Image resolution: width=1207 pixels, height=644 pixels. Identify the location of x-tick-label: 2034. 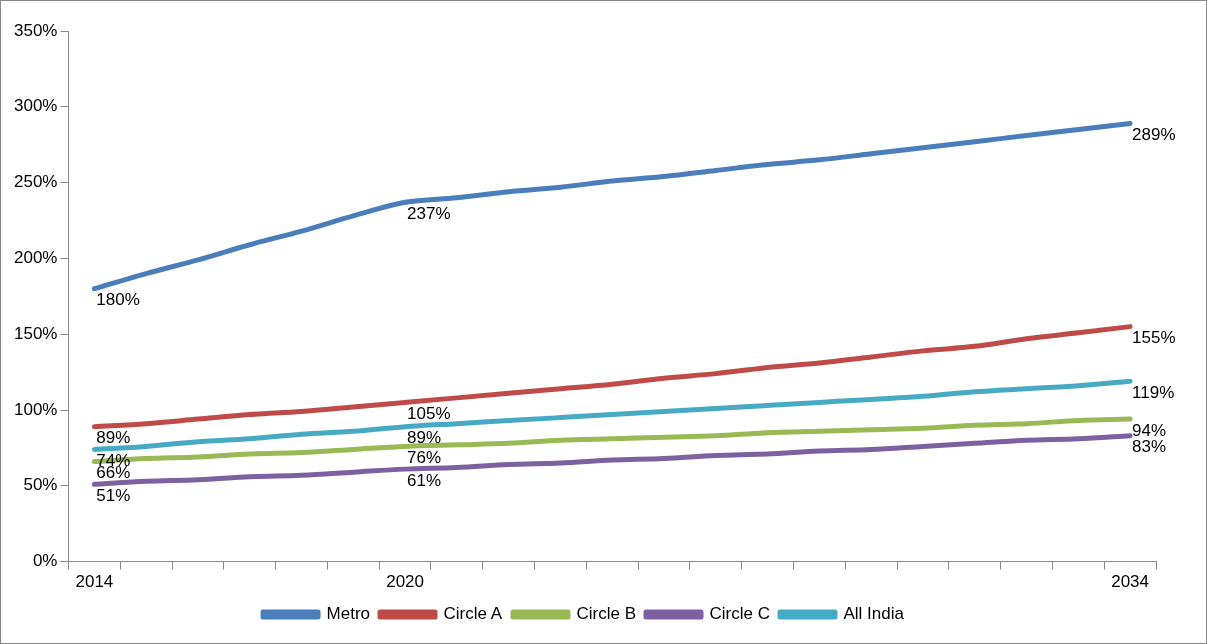
(1130, 582).